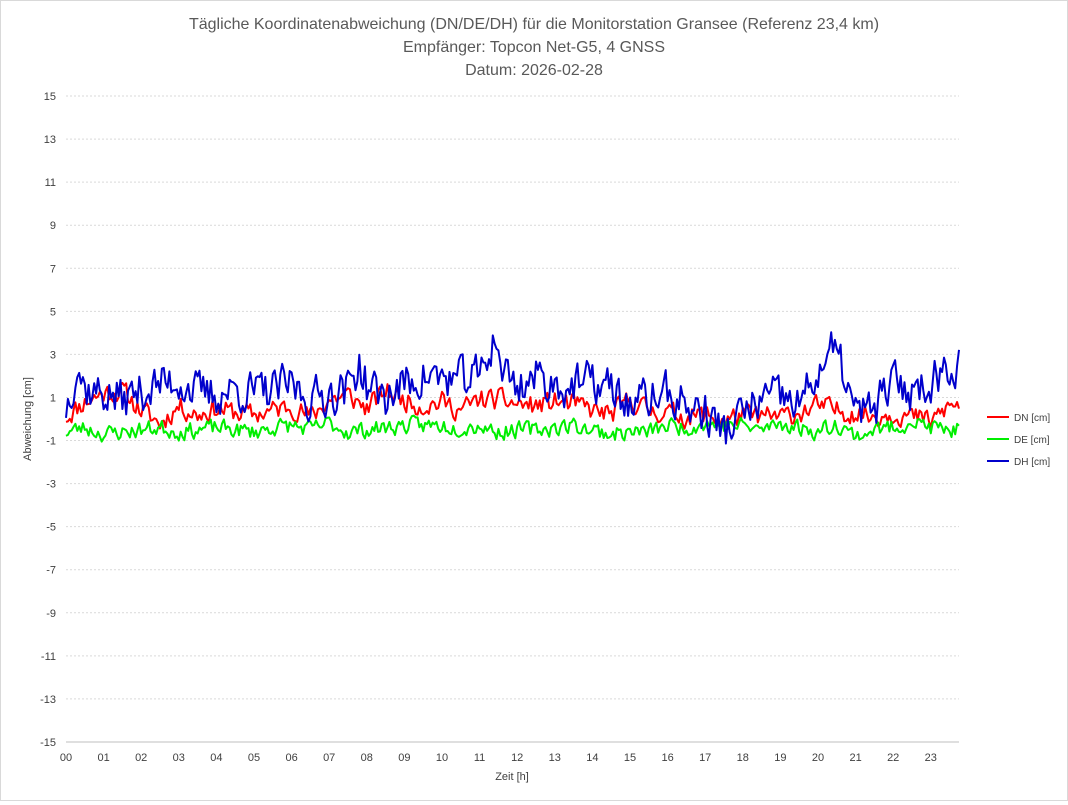 This screenshot has height=805, width=1068. I want to click on x-tick-label: 18, so click(743, 758).